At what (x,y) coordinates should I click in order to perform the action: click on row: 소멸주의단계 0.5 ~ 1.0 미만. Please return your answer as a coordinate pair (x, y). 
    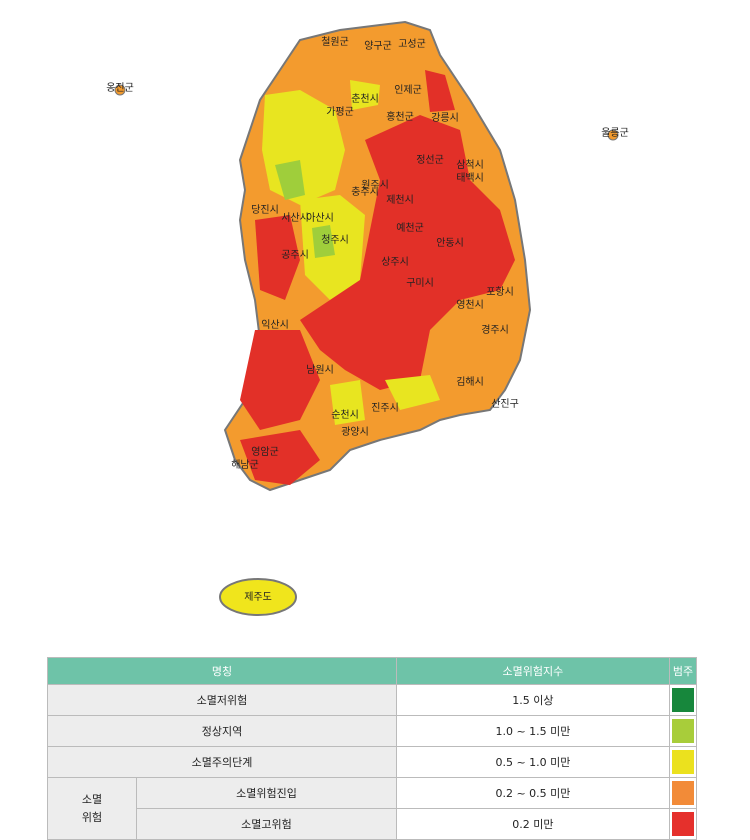
    Looking at the image, I should click on (372, 762).